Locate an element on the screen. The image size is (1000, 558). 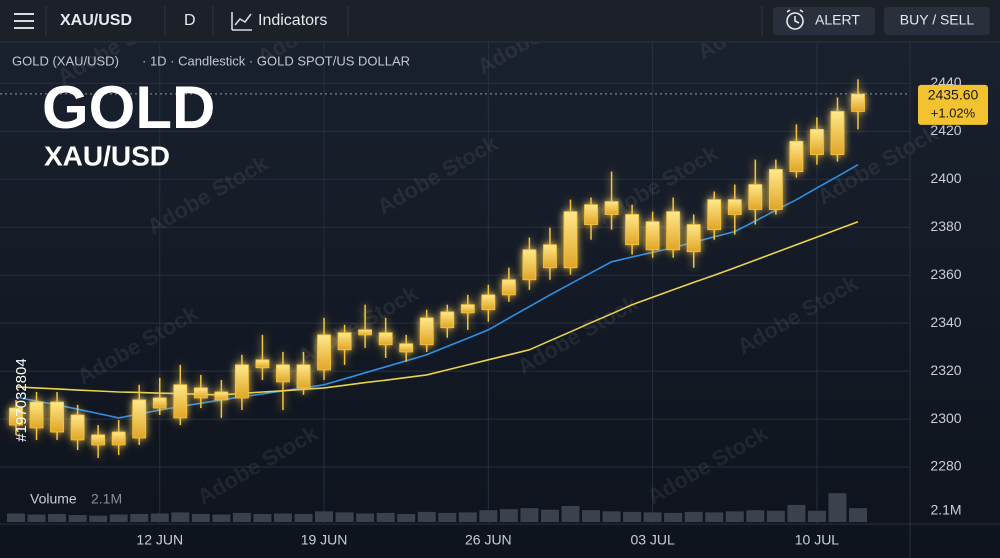
big-subtitle: XAU/USD is located at coordinates (107, 155).